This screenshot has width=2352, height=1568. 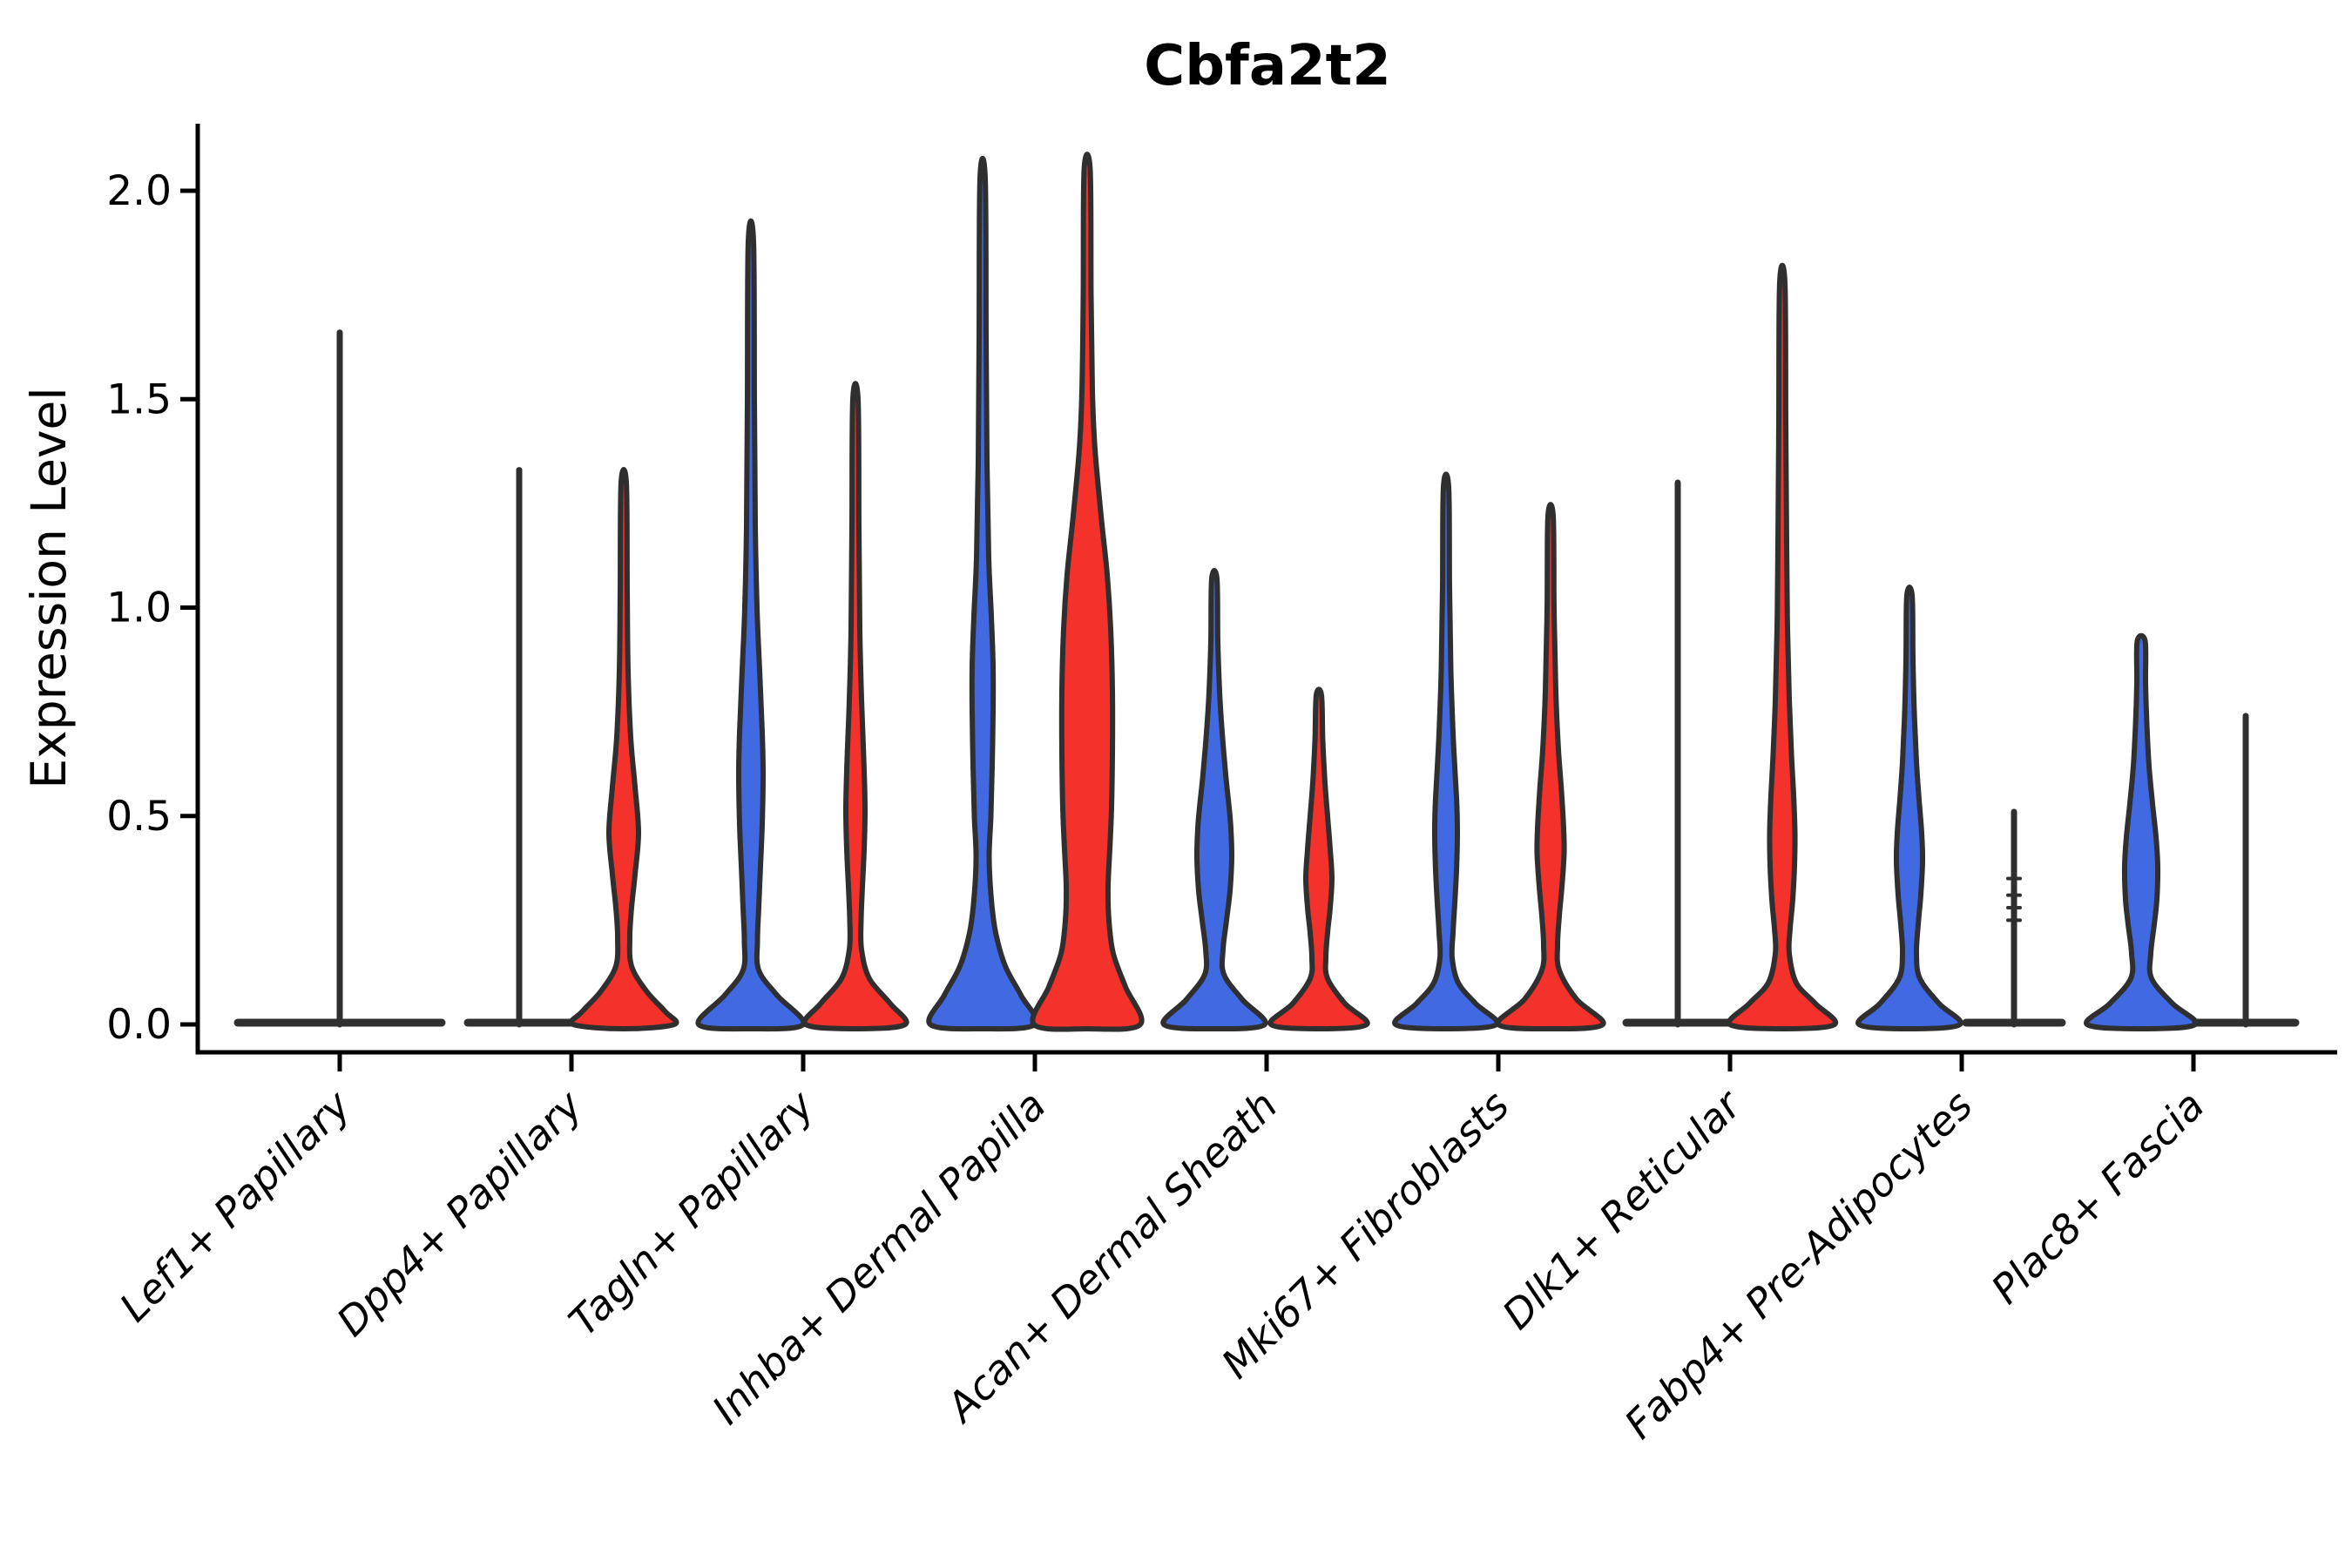 What do you see at coordinates (139, 817) in the screenshot?
I see `y-tick-label: 0.5` at bounding box center [139, 817].